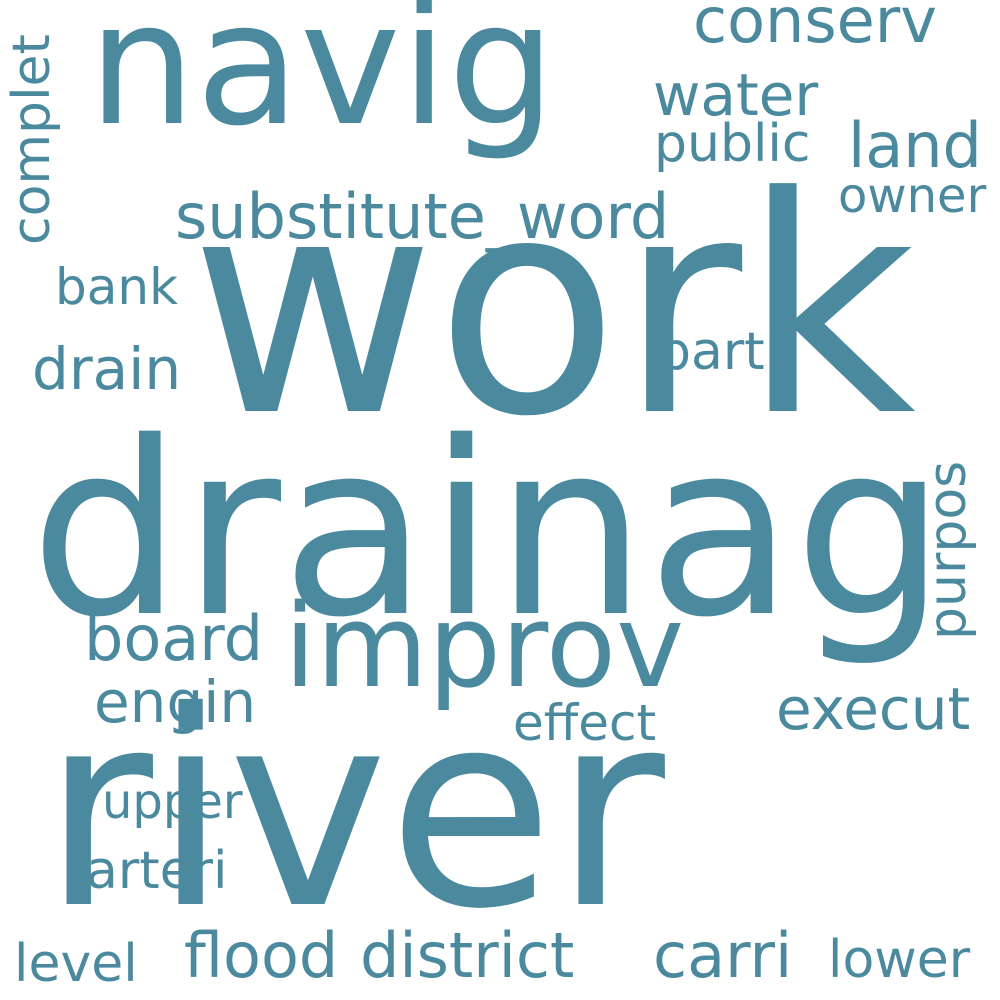  Describe the element at coordinates (422, 216) in the screenshot. I see `word-substitute-word: substitute_word` at that location.